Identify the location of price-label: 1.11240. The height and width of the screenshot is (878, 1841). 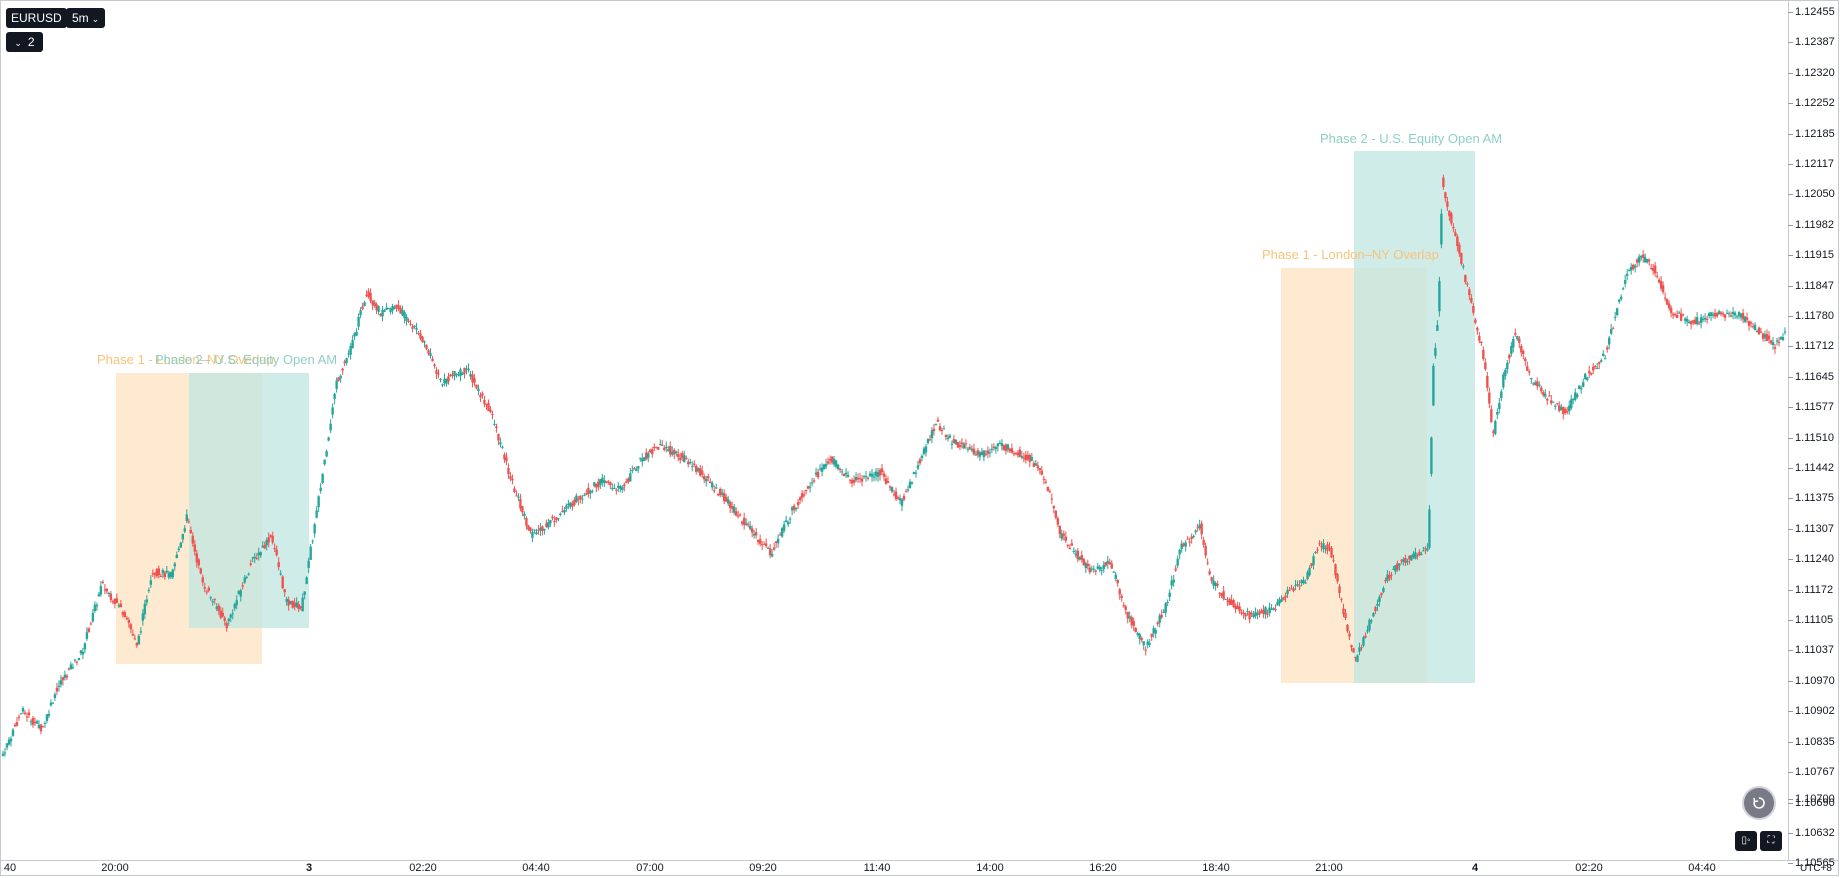
(1814, 559).